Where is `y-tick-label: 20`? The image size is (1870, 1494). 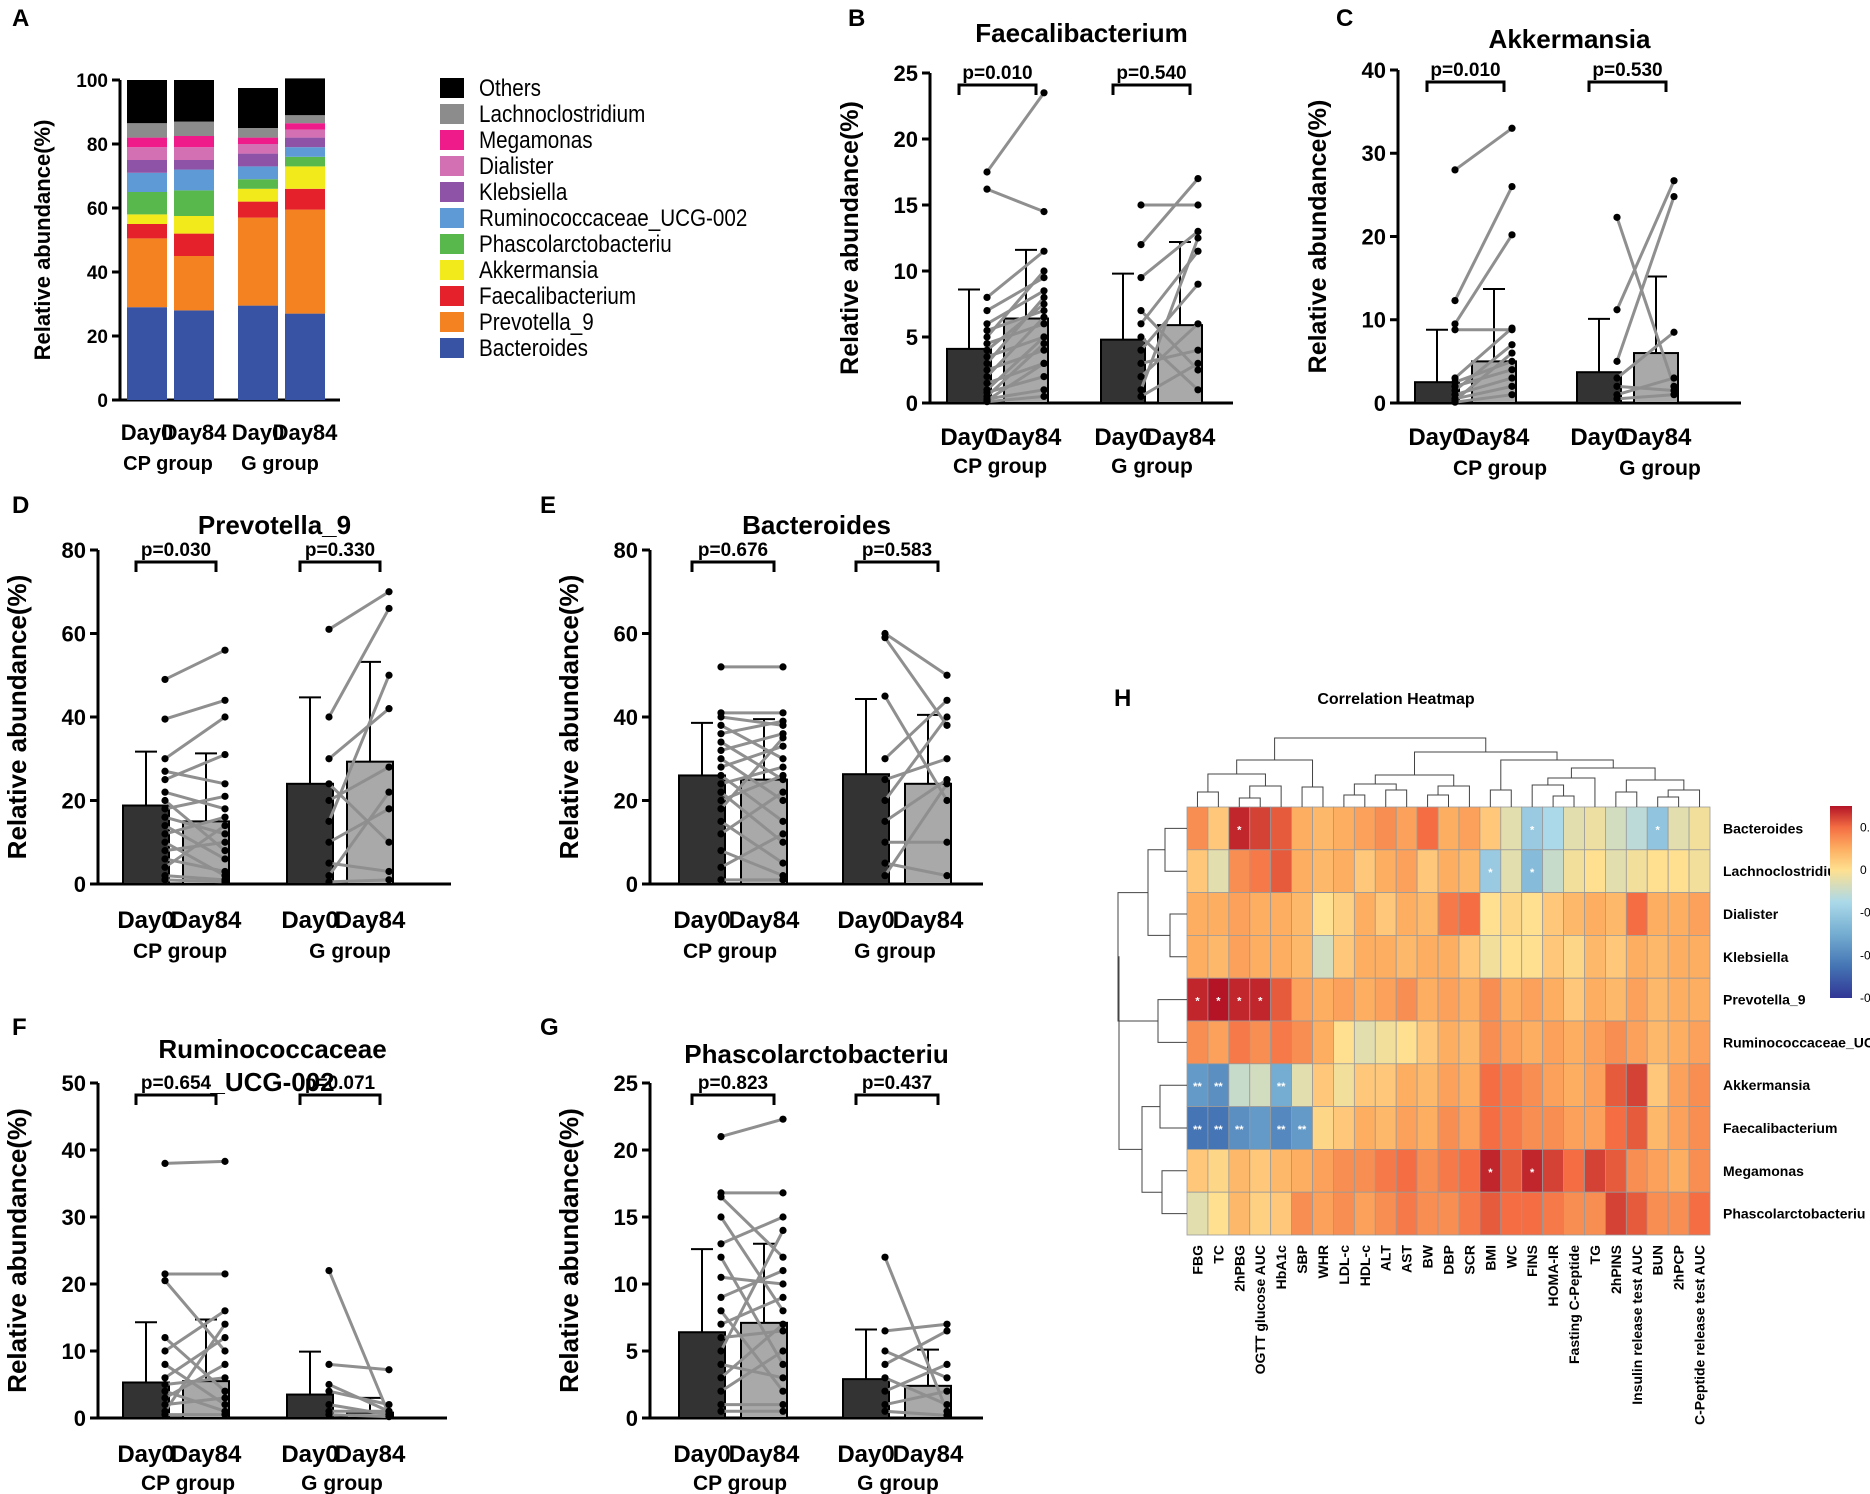
y-tick-label: 20 is located at coordinates (906, 139).